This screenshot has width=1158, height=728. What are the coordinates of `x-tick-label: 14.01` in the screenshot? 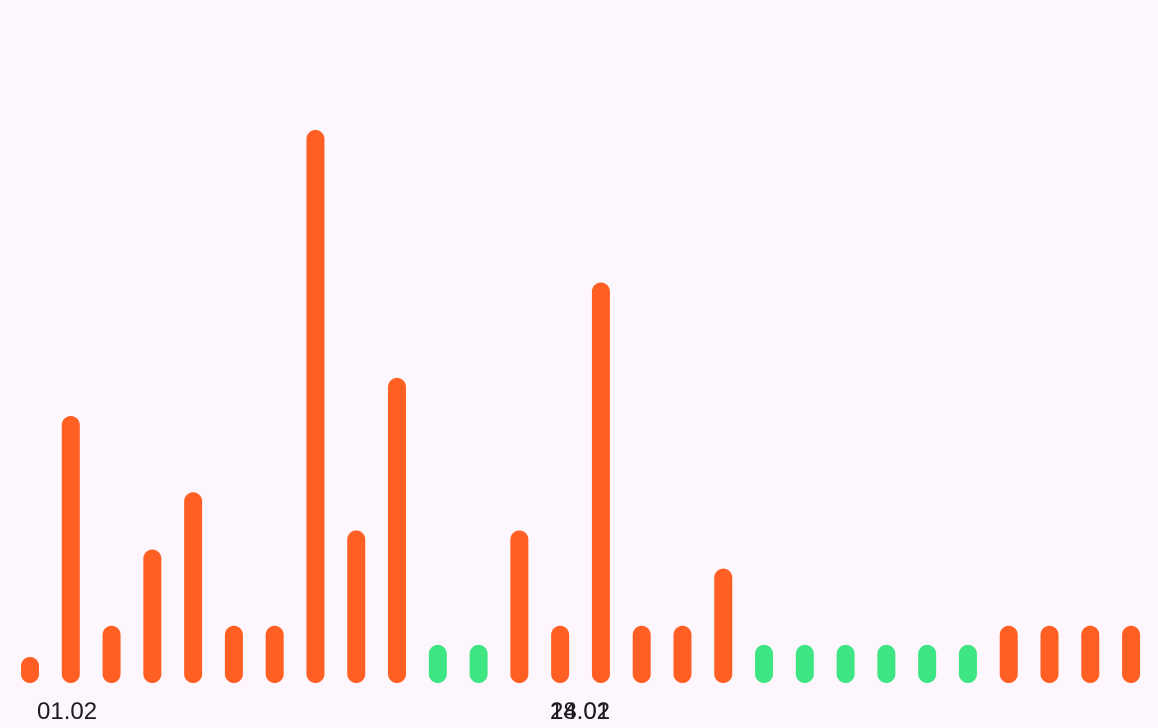 It's located at (580, 711).